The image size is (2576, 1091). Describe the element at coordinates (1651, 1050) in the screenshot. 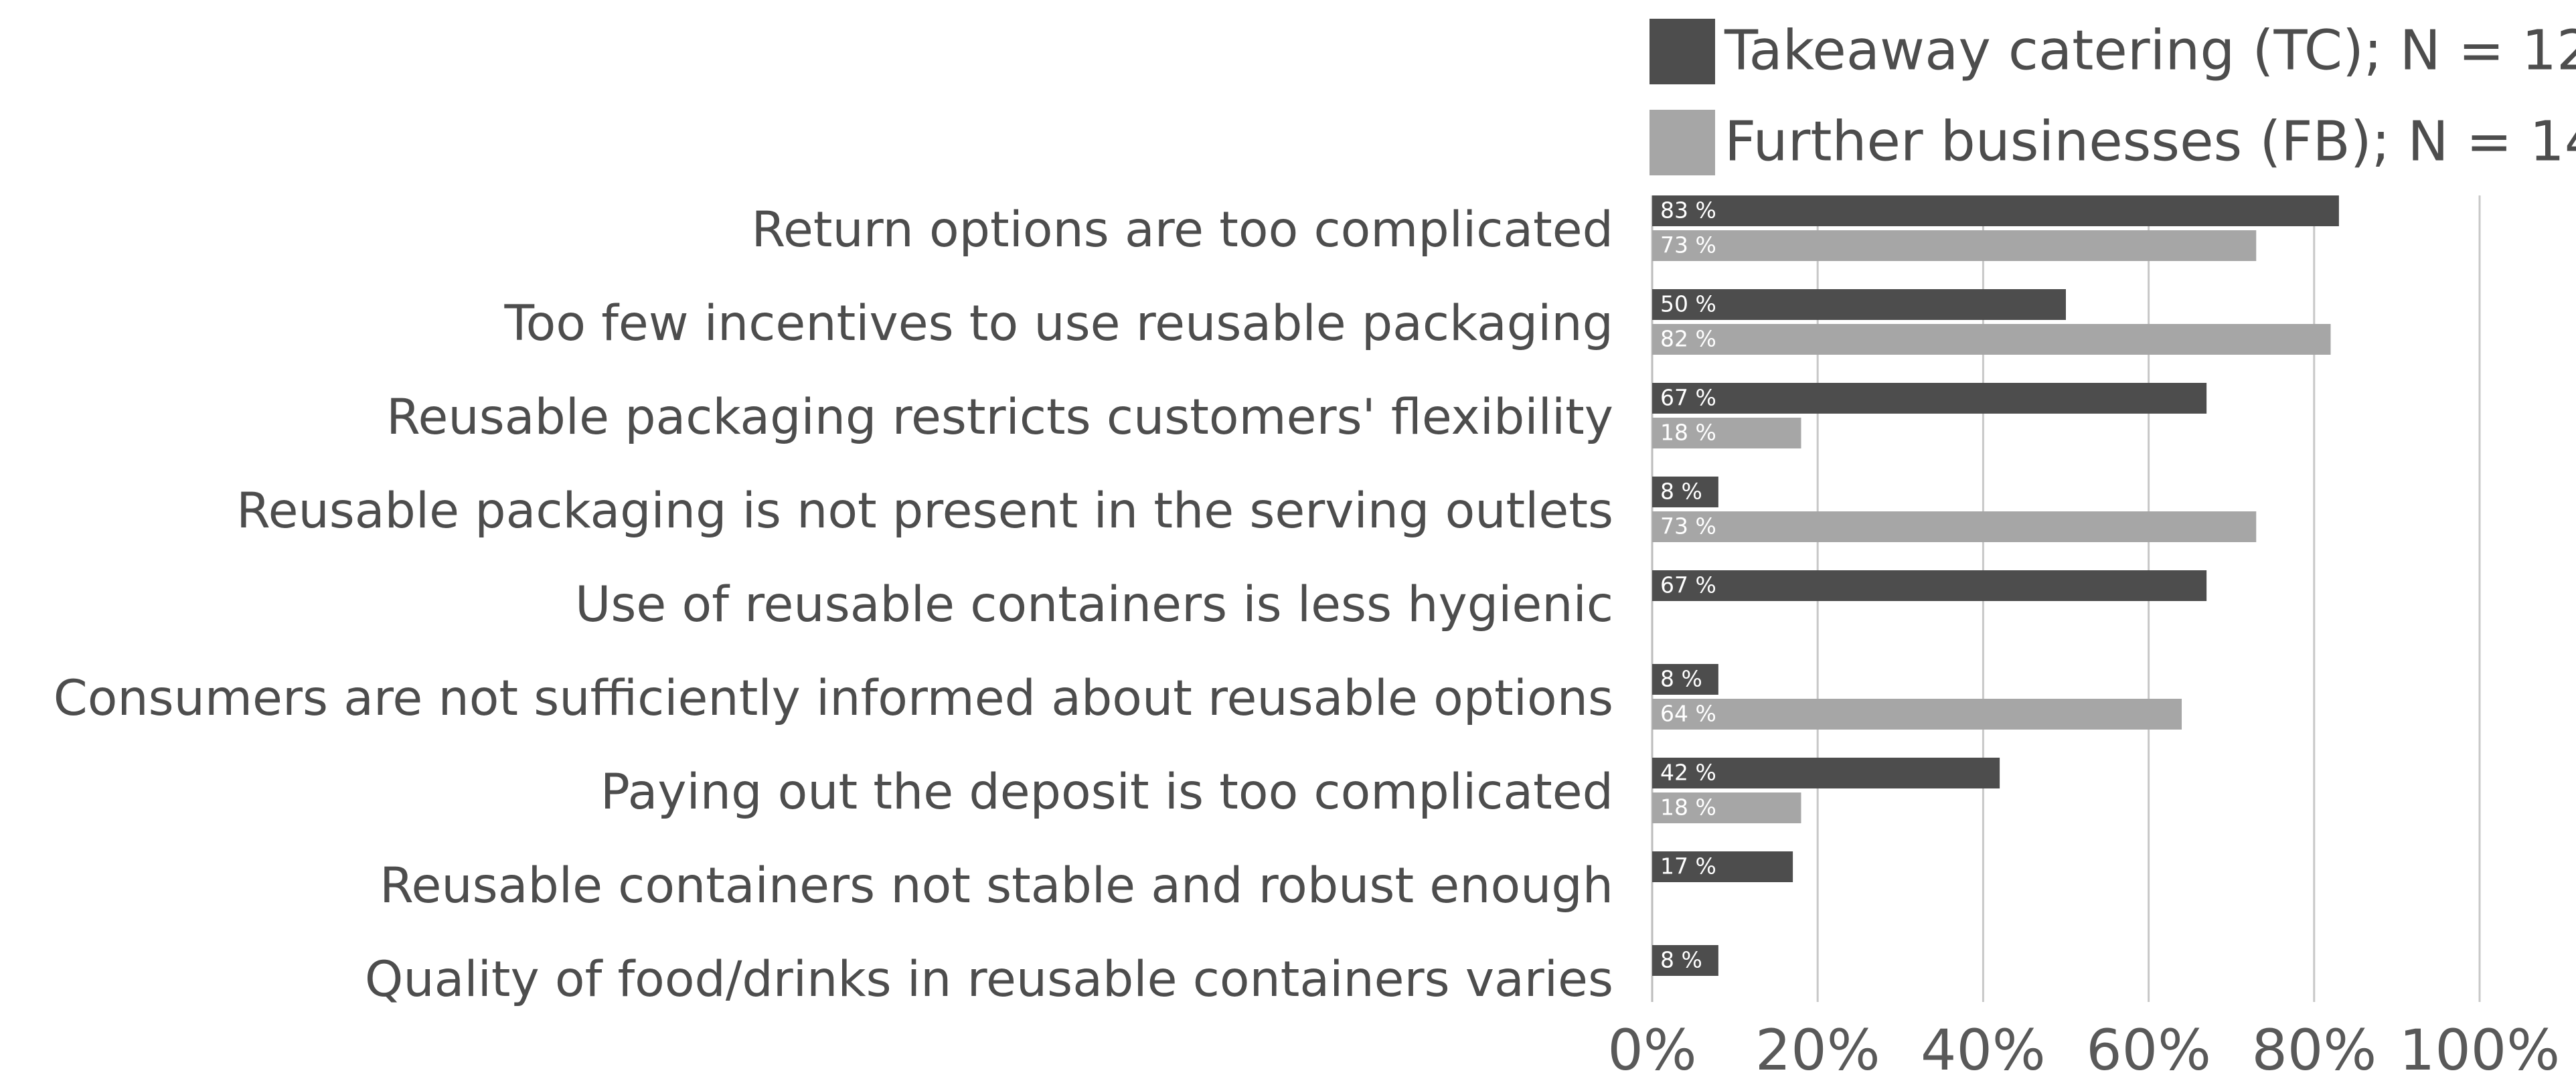

I see `x-tick-label: 0%` at that location.